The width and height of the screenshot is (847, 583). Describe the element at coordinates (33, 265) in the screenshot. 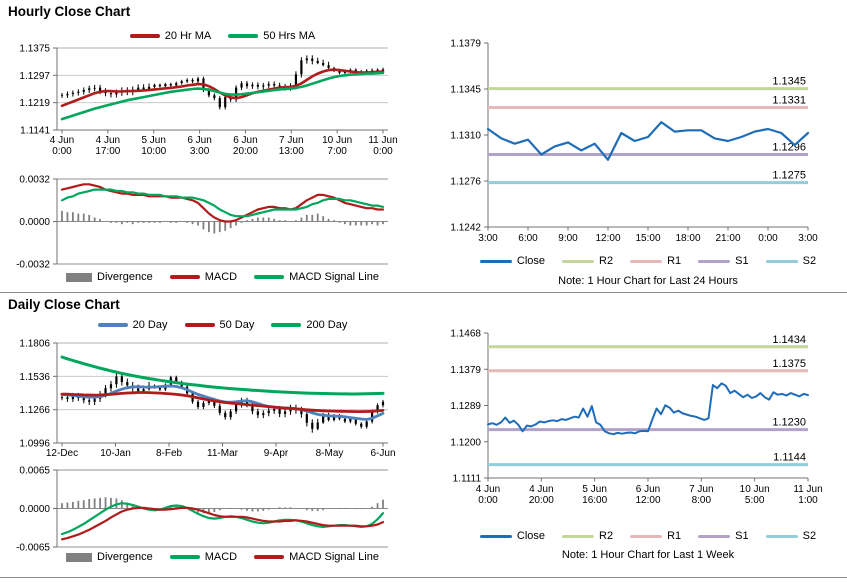

I see `y-tick-label: -0.0032` at that location.